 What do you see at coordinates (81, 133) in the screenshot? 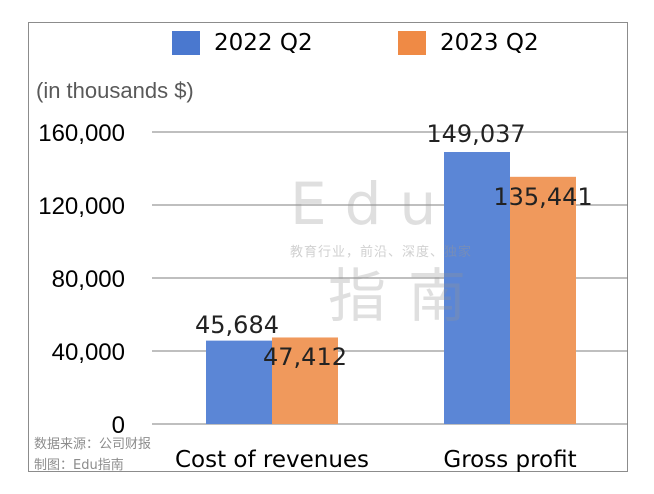
I see `y-tick-label: 160,000` at bounding box center [81, 133].